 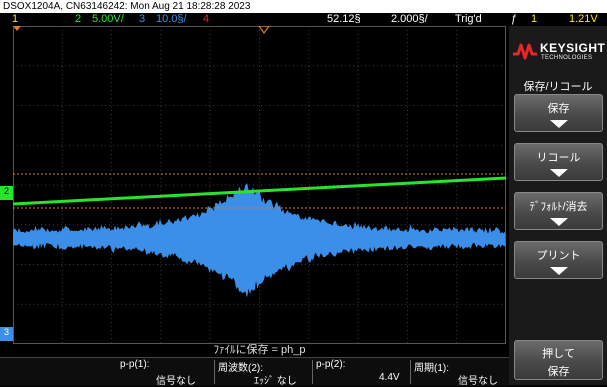 I want to click on print-softkey: プリント, so click(x=558, y=260).